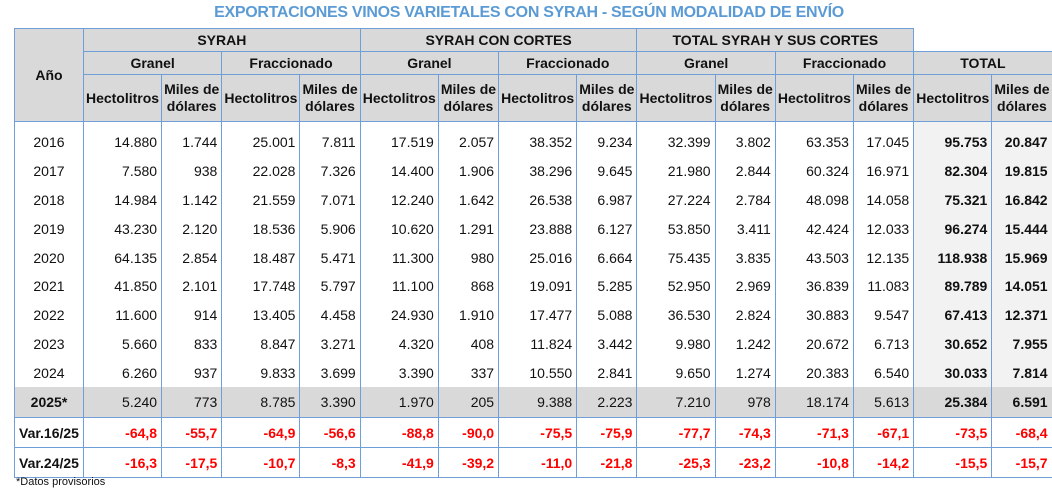  I want to click on value-cell: 2.854, so click(192, 257).